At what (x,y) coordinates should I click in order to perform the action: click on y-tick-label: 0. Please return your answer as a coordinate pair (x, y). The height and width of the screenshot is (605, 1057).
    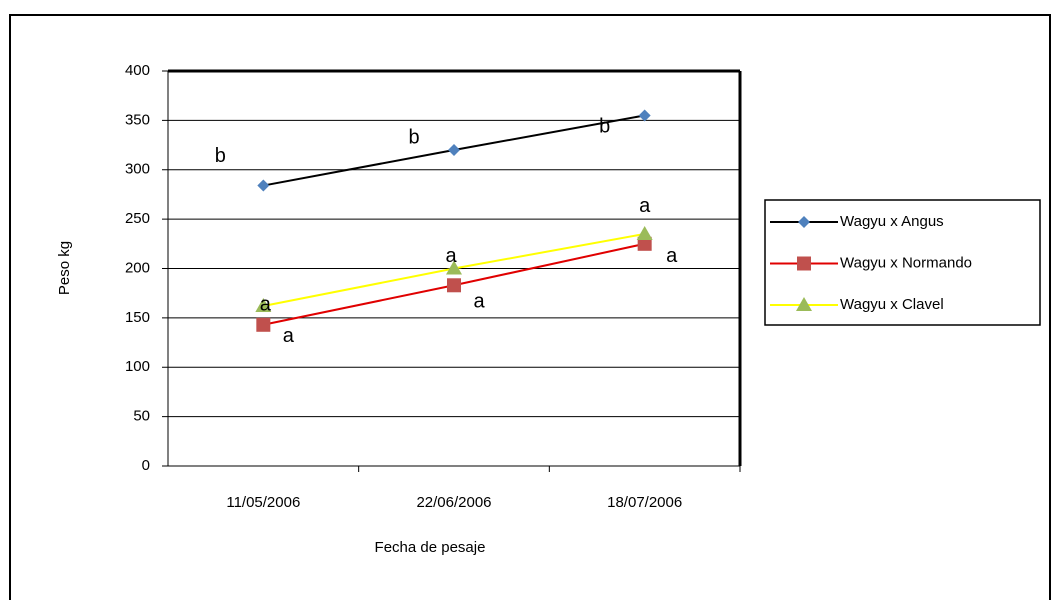
    Looking at the image, I should click on (146, 465).